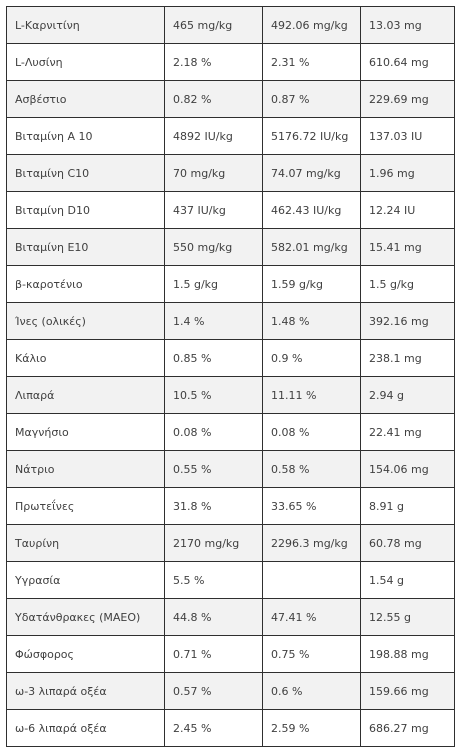 The image size is (460, 751). Describe the element at coordinates (311, 728) in the screenshot. I see `dry-matter-cell: 2.59 %` at that location.